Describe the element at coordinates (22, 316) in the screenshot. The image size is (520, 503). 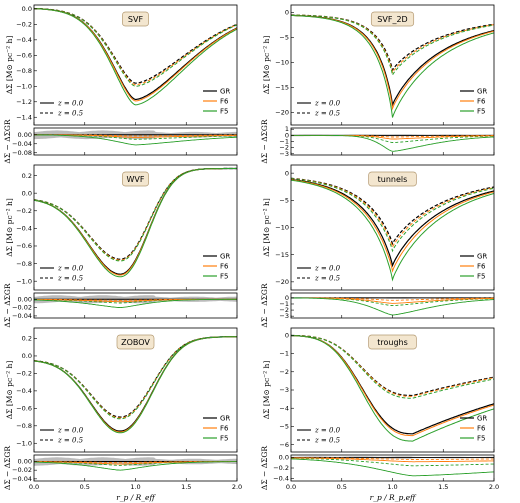
I see `residual-y-tick-label: −0.04` at that location.